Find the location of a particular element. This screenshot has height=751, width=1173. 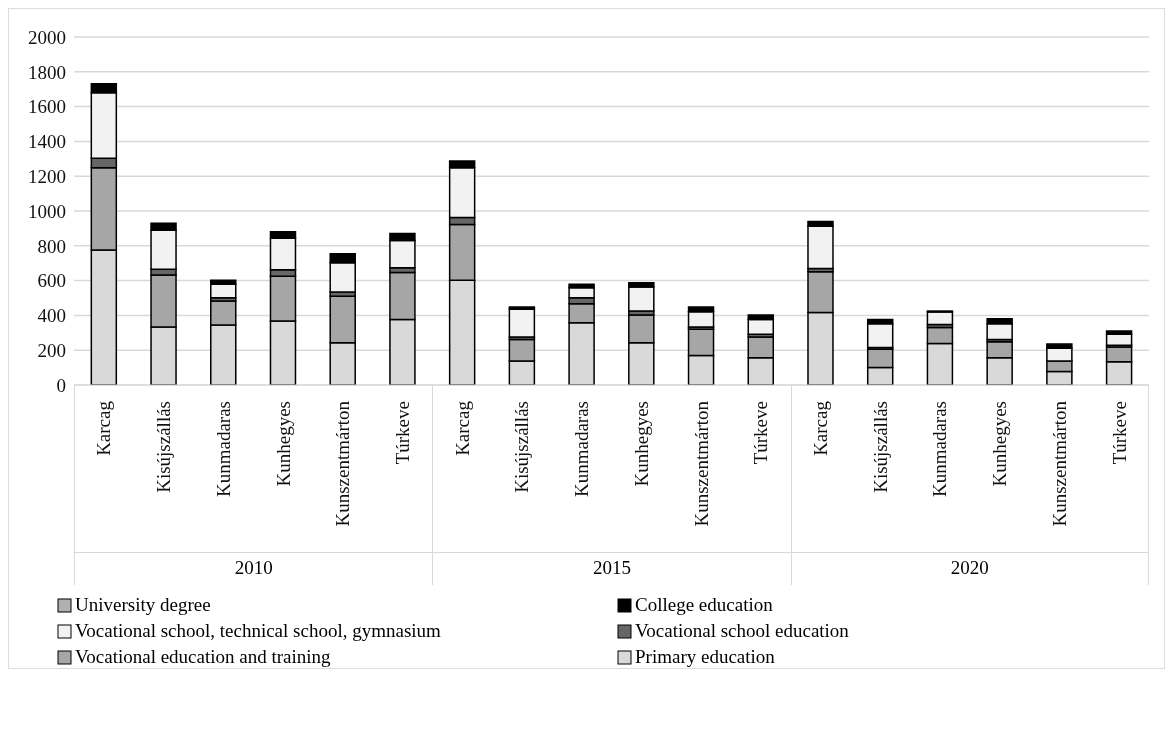

y-tick-label: 1800 is located at coordinates (47, 72).